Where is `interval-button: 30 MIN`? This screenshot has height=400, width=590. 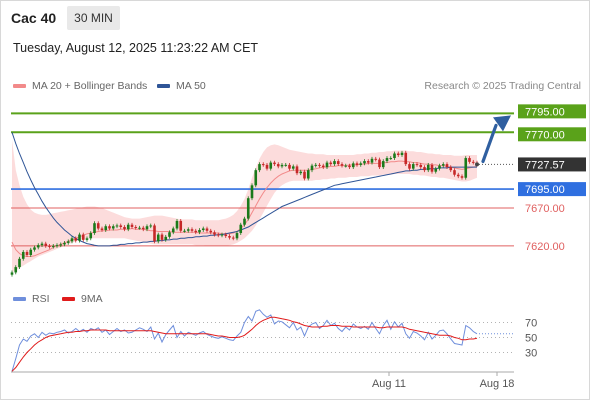 interval-button: 30 MIN is located at coordinates (93, 18).